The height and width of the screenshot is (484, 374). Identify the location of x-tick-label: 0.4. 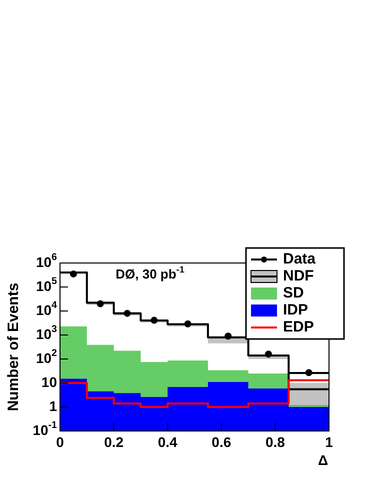
(168, 442).